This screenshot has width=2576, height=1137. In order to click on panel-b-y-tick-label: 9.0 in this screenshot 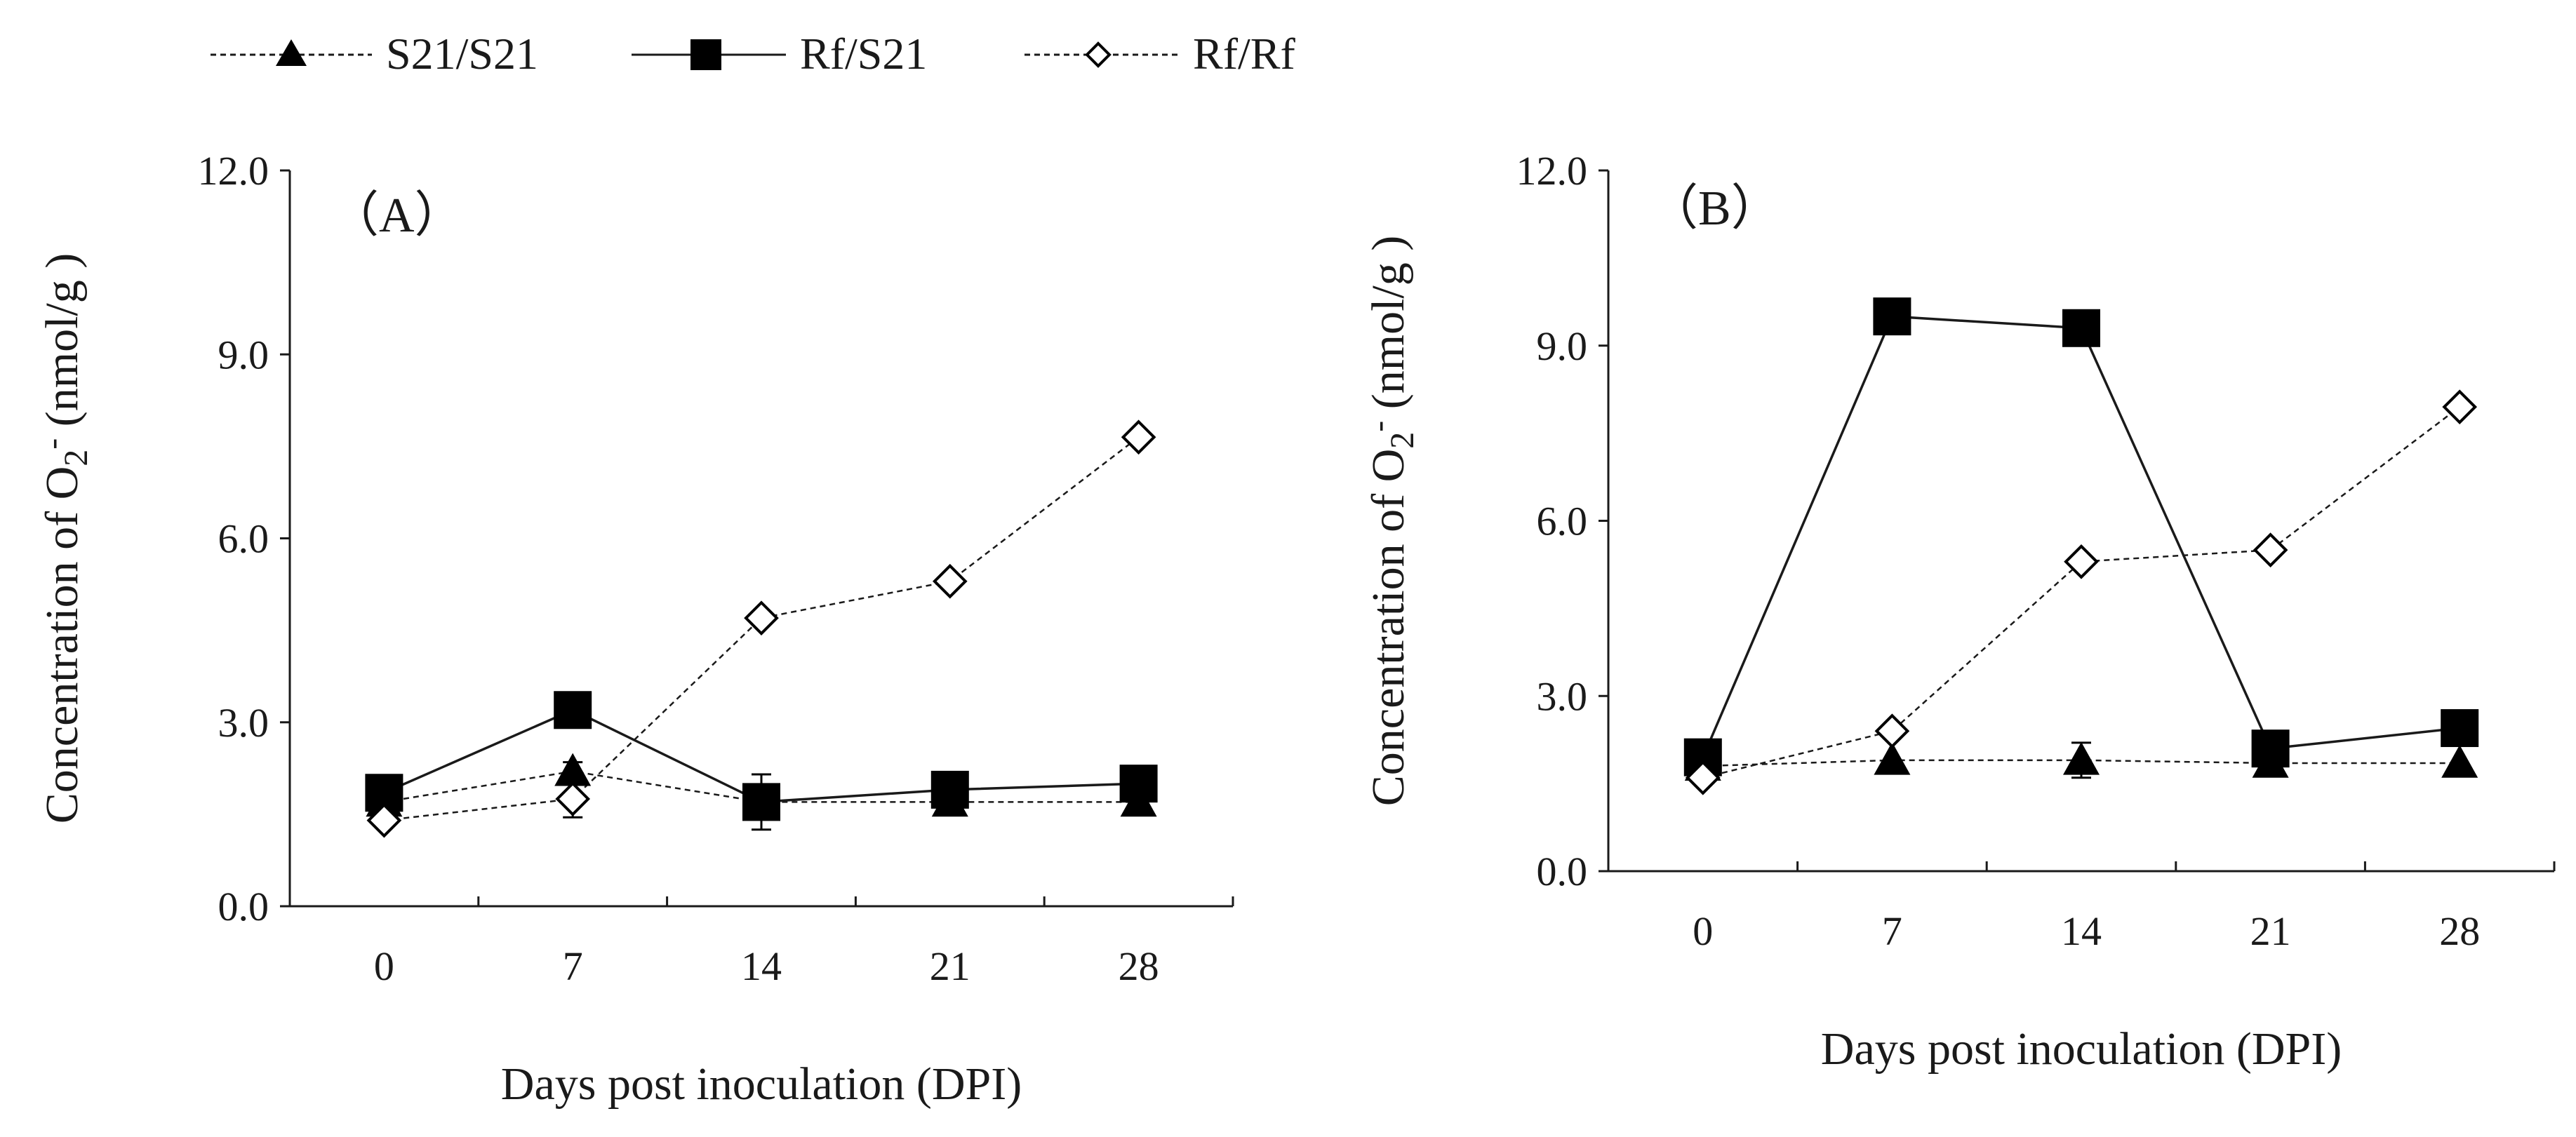, I will do `click(1562, 346)`.